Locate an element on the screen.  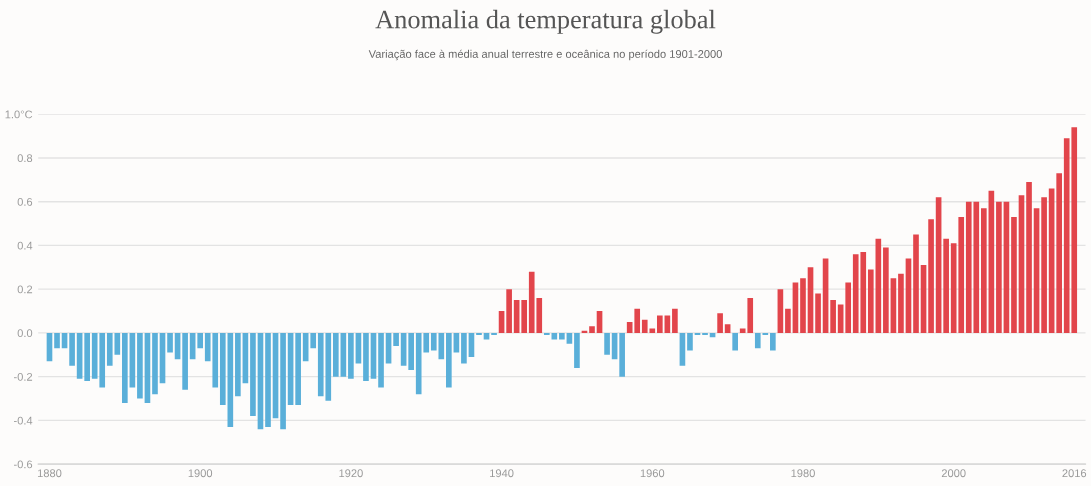
y-tick-label: -0.2 is located at coordinates (23, 376).